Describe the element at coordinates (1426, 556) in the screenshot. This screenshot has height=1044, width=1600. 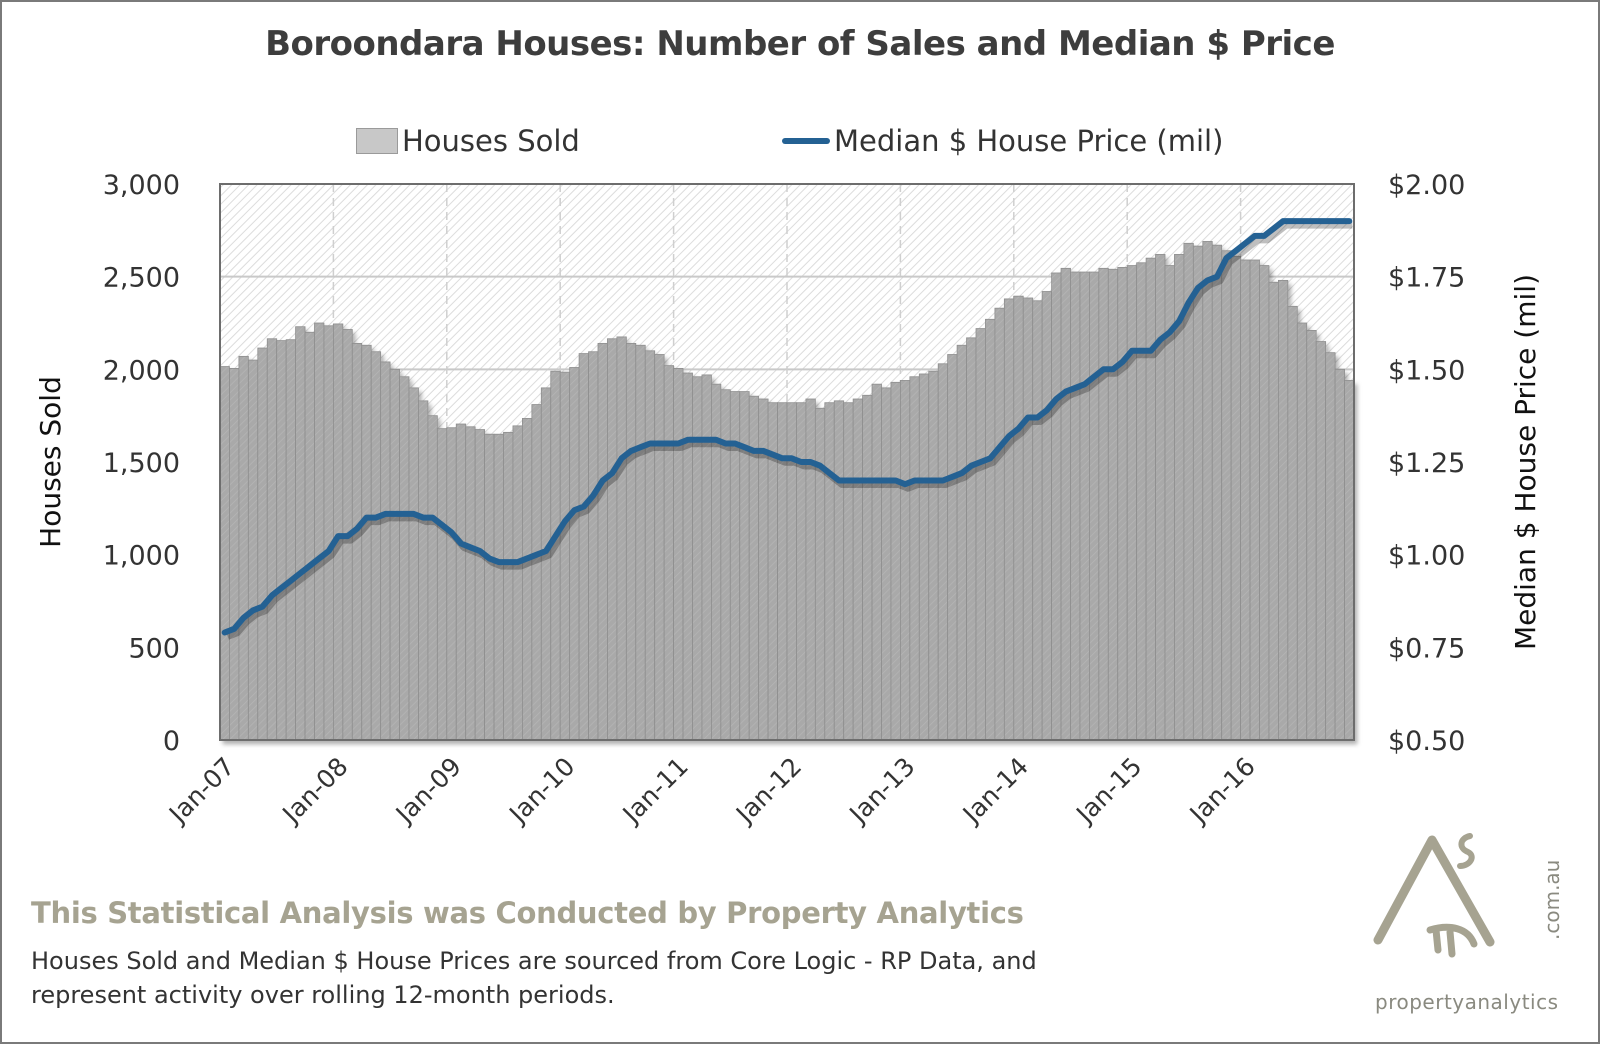
I see `y-tick-right: $1.00` at that location.